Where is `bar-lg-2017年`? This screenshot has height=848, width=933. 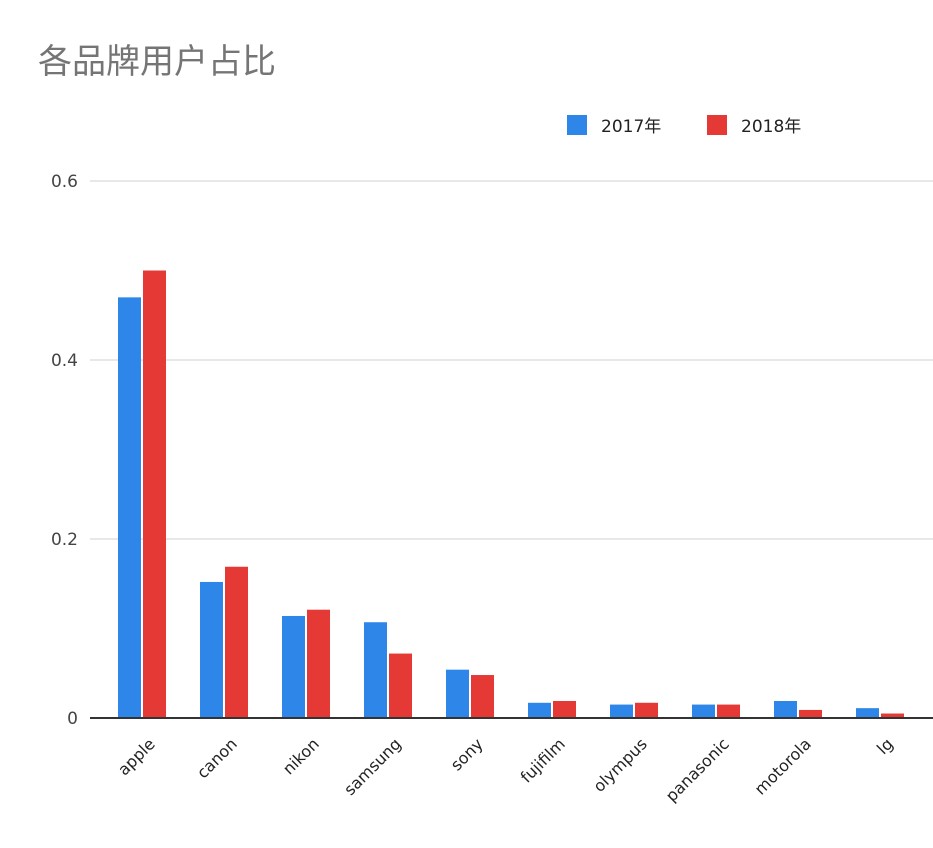 bar-lg-2017年 is located at coordinates (867, 713).